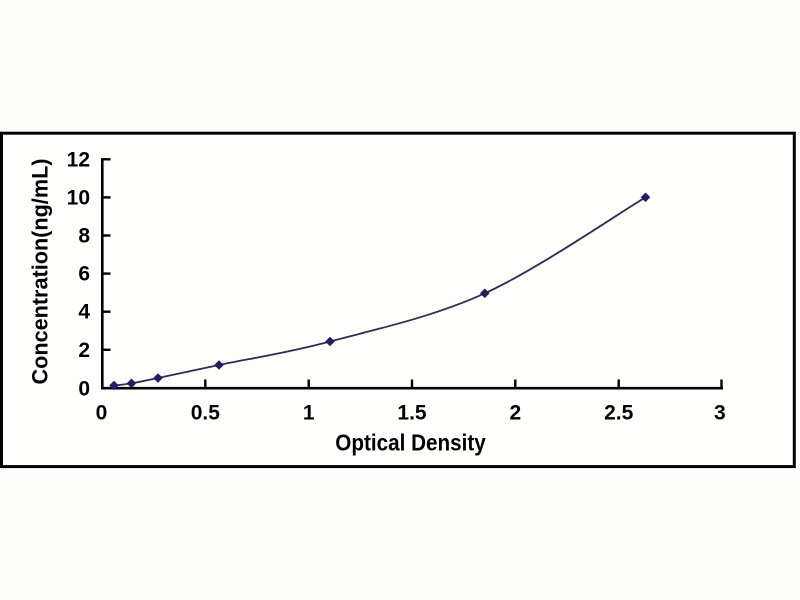 The image size is (800, 600). I want to click on svg-text: 1.5, so click(412, 413).